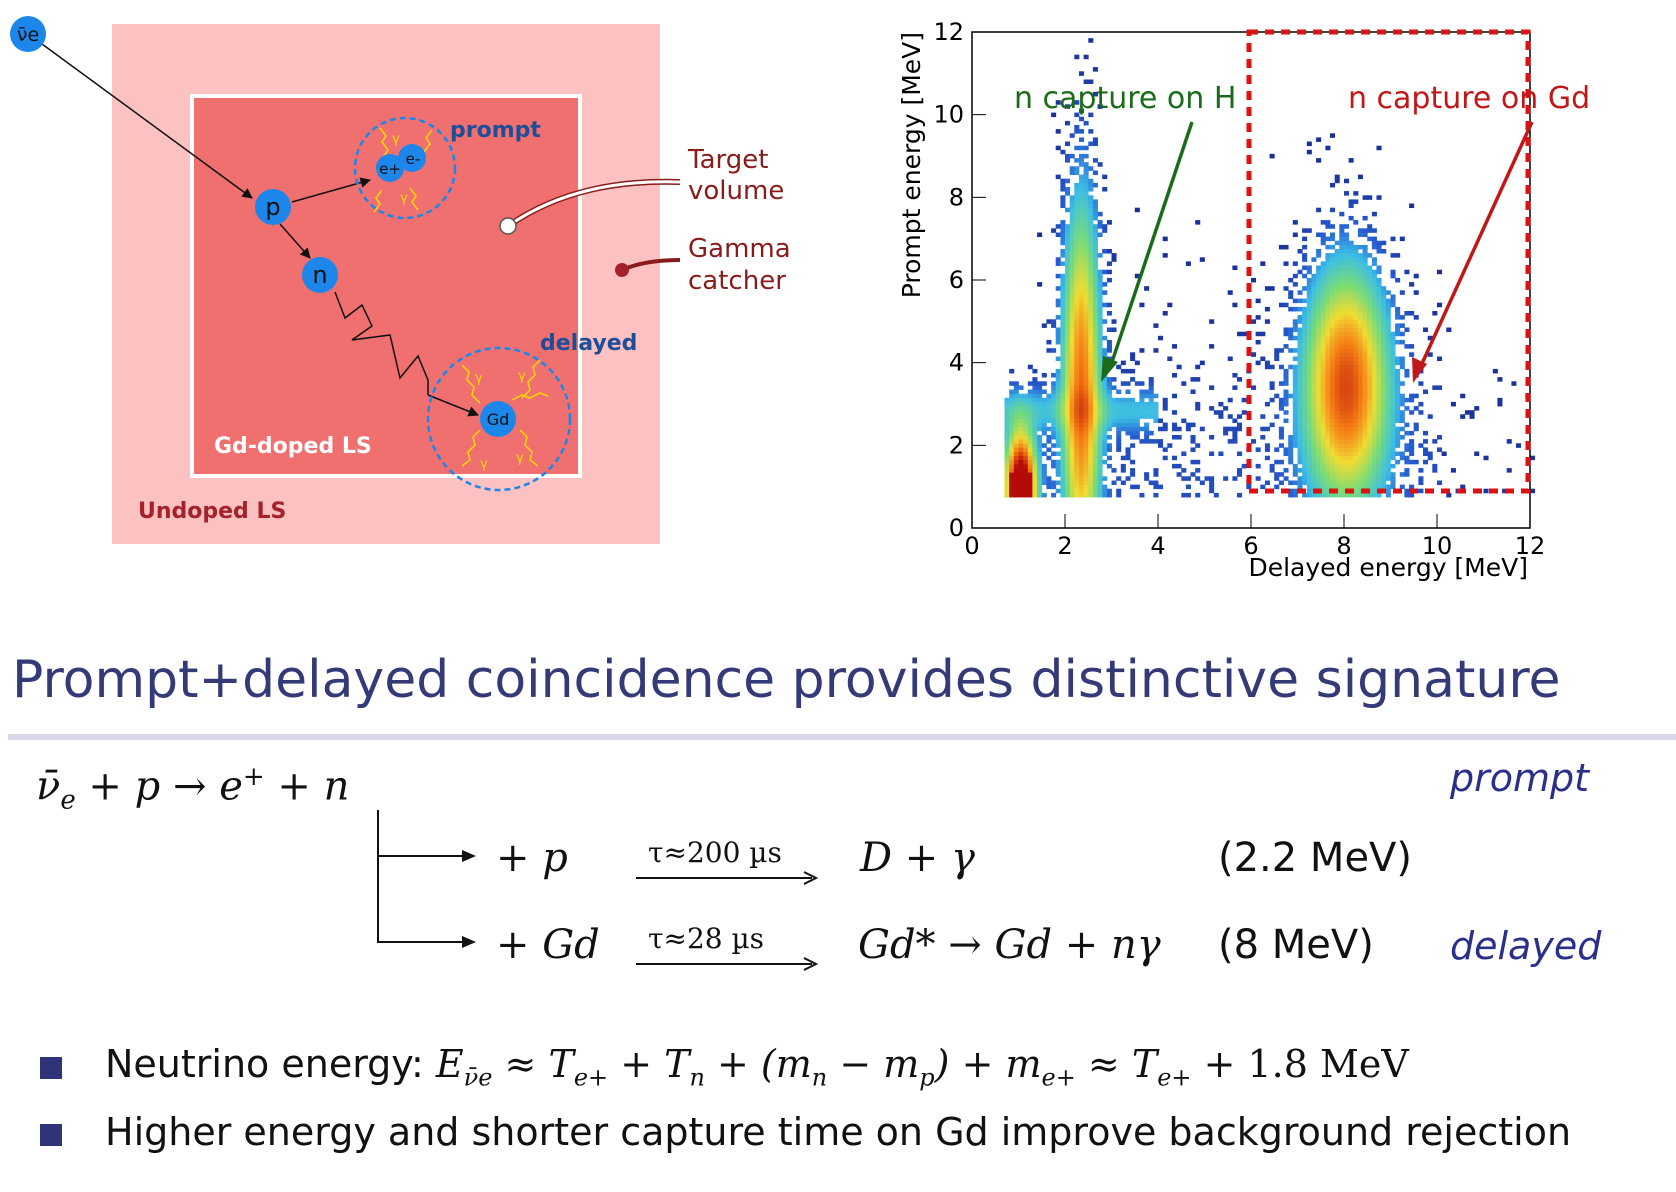 The width and height of the screenshot is (1676, 1192). I want to click on branch2-arrow, so click(727, 964).